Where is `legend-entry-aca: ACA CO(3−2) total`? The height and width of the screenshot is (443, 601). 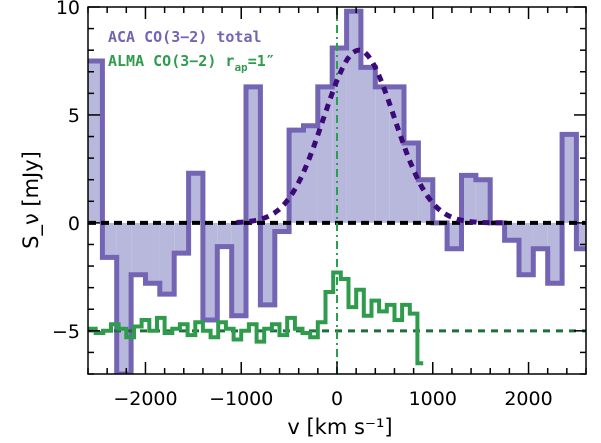 legend-entry-aca: ACA CO(3−2) total is located at coordinates (185, 37).